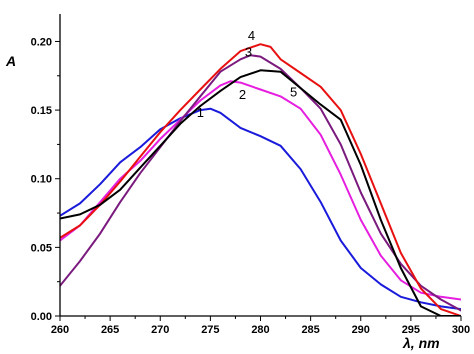 This screenshot has height=354, width=474. I want to click on x-tick-label-285: 285, so click(310, 330).